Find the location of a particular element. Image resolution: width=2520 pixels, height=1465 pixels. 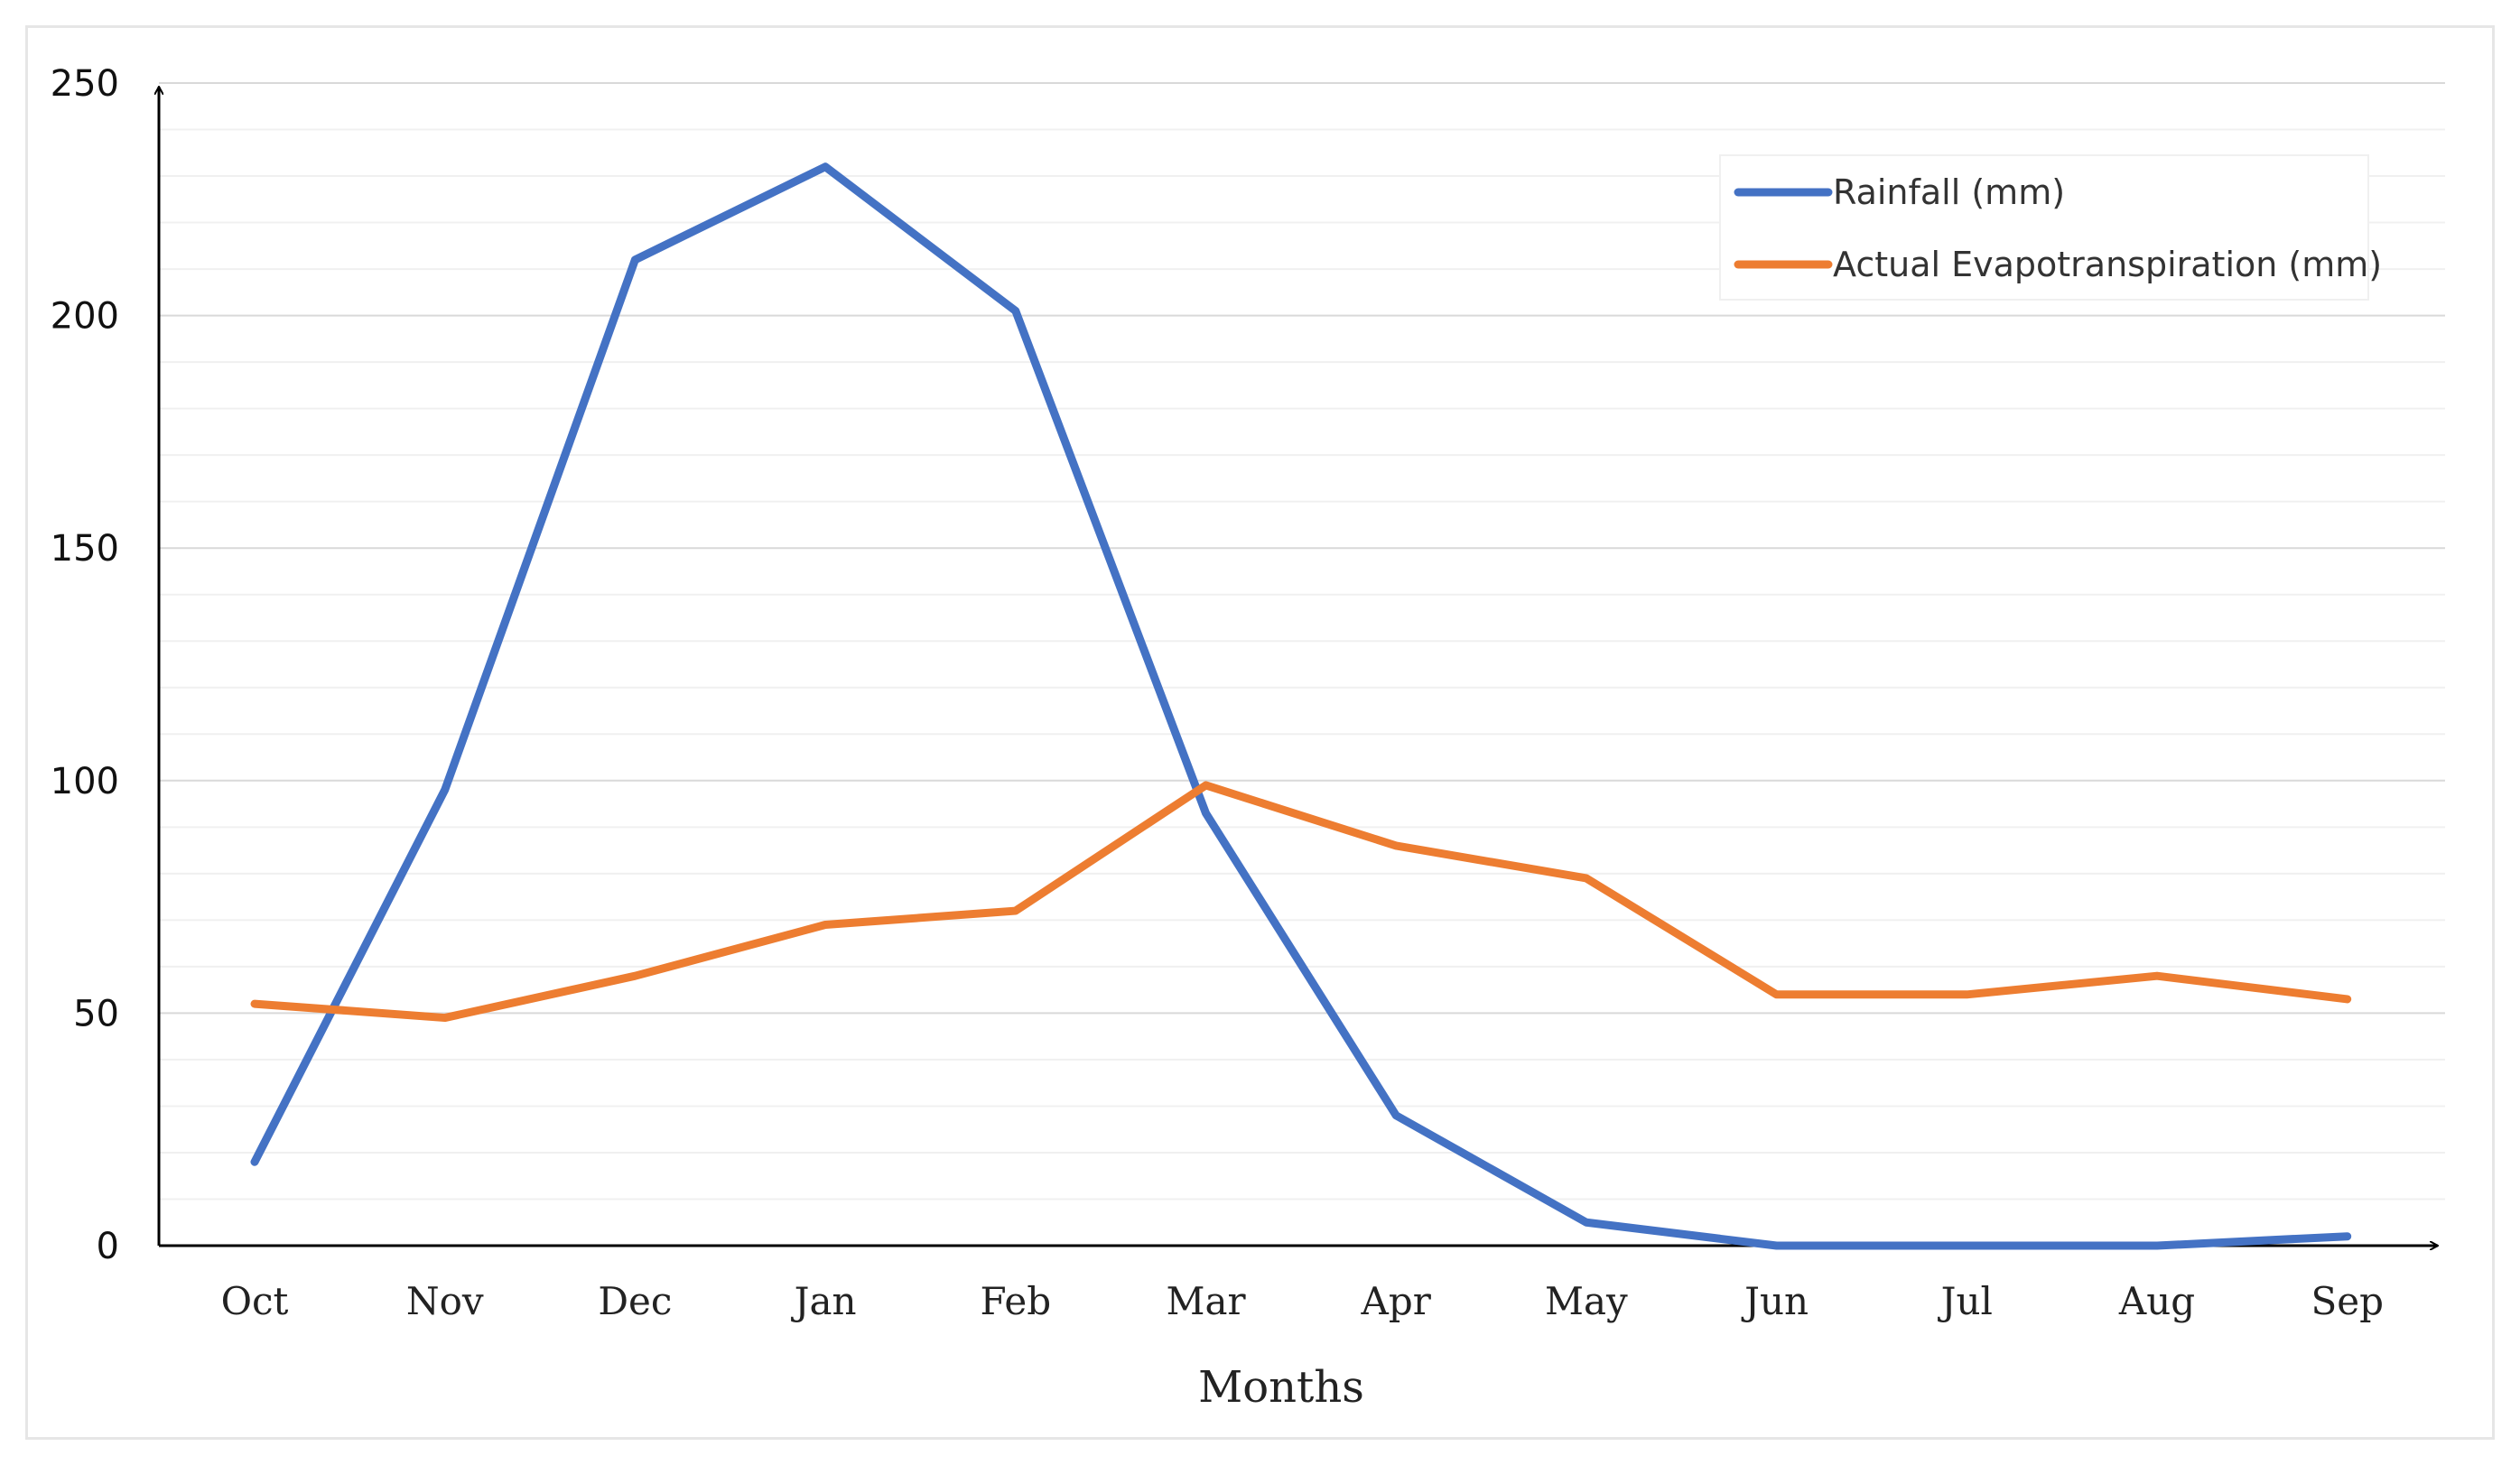

legend-label: Rainfall (mm) is located at coordinates (1949, 192).